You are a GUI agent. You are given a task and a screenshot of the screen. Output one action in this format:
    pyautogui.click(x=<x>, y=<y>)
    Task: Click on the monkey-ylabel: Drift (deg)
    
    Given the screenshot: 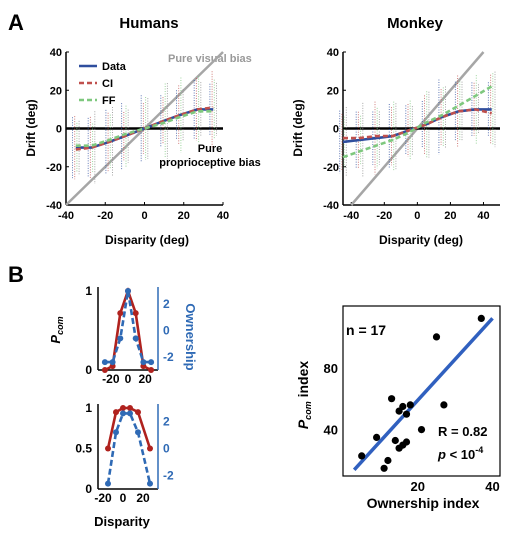 What is the action you would take?
    pyautogui.click(x=298, y=127)
    